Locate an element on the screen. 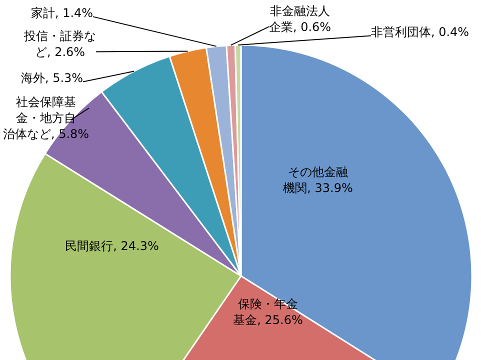  slice-label: 非営利団体, 0.4% is located at coordinates (420, 32).